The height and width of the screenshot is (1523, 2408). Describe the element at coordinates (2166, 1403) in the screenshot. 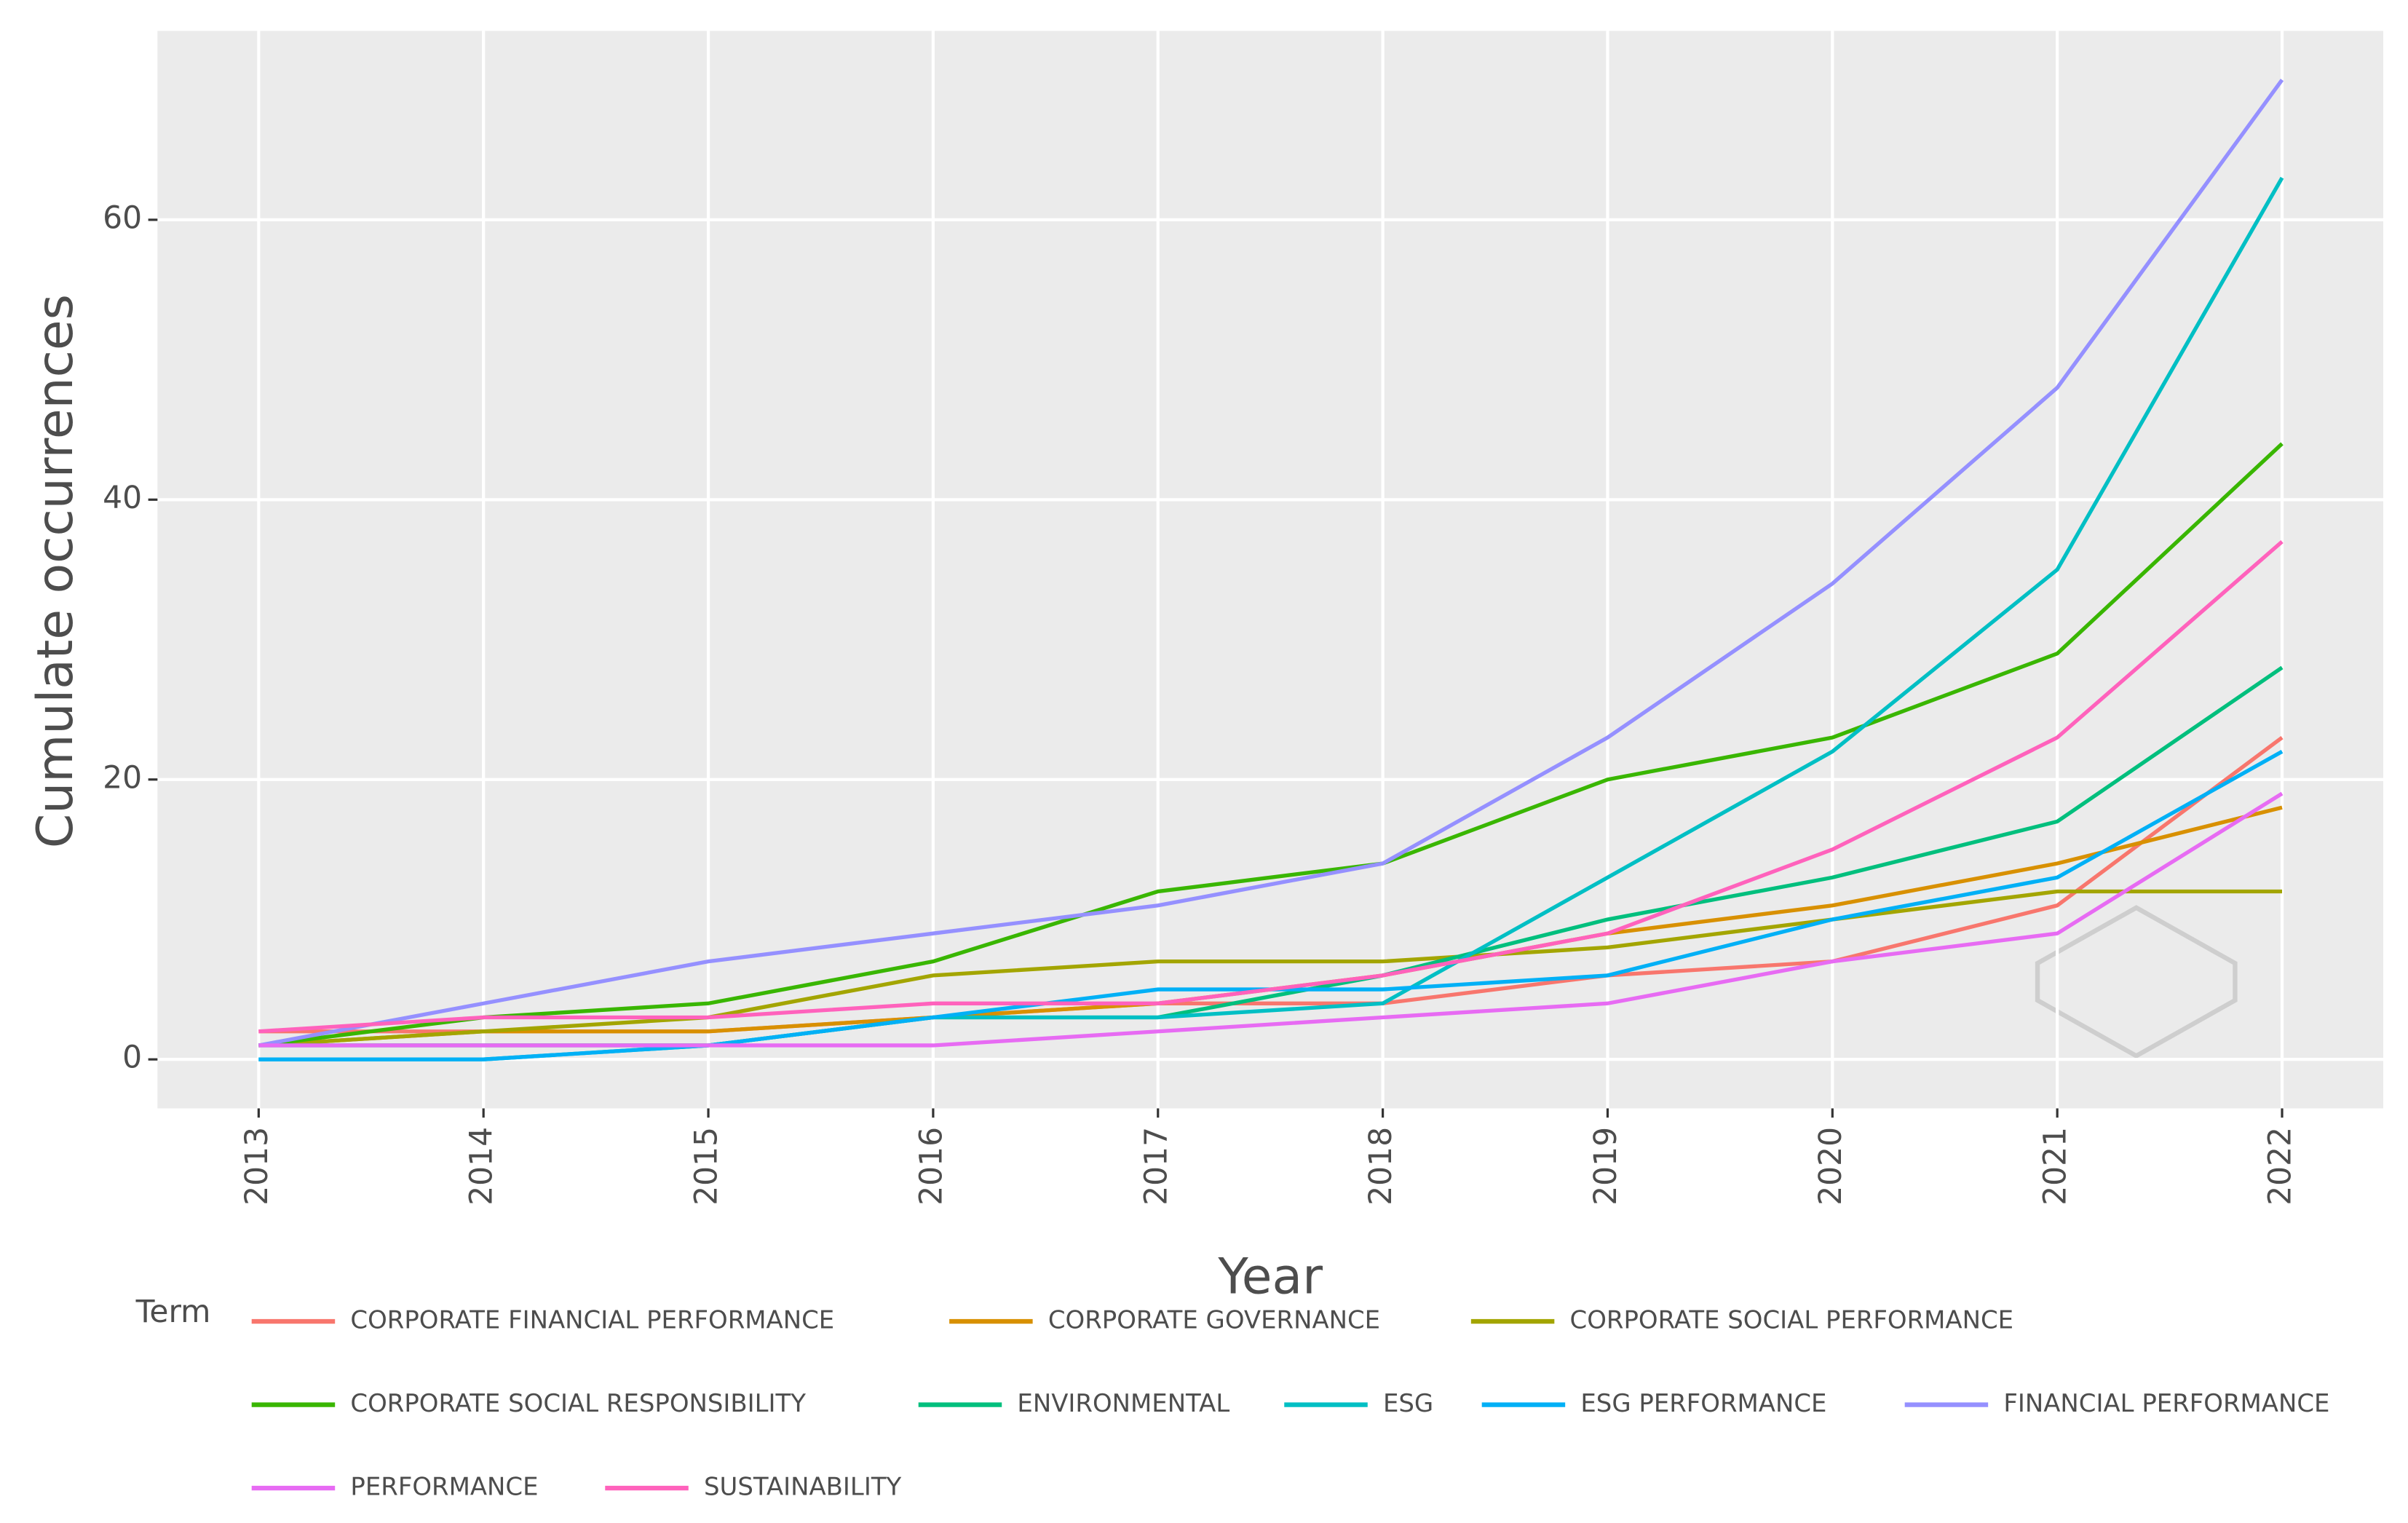

I see `legend-label: FINANCIAL PERFORMANCE` at that location.